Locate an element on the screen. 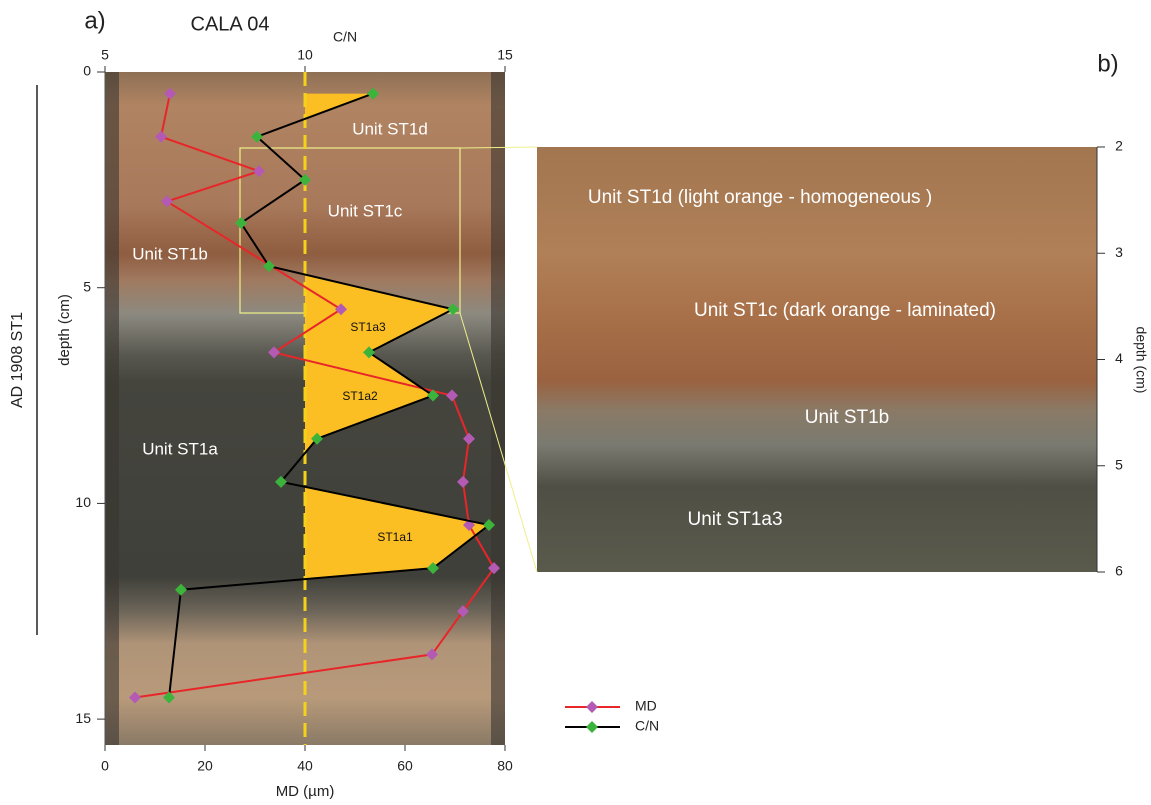 This screenshot has height=805, width=1151. x-axis-title: MD (µm) is located at coordinates (305, 791).